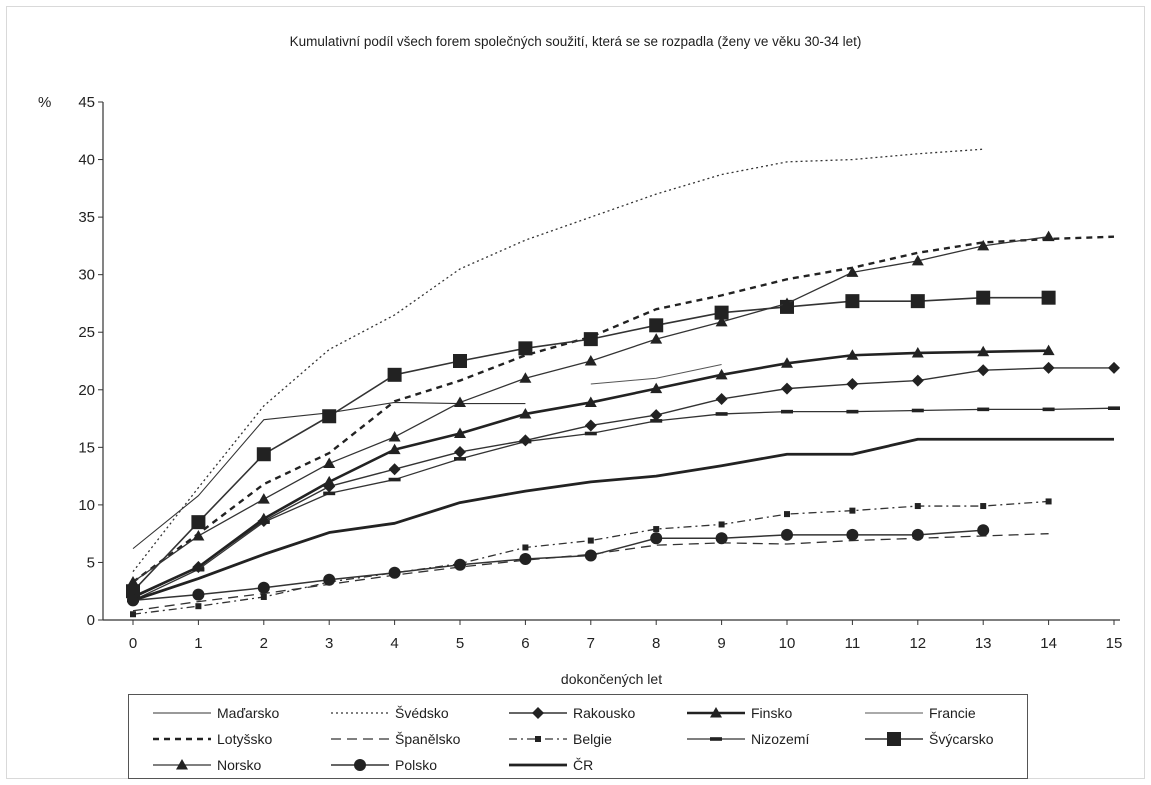  I want to click on x-axis-label: dokončených let, so click(611, 679).